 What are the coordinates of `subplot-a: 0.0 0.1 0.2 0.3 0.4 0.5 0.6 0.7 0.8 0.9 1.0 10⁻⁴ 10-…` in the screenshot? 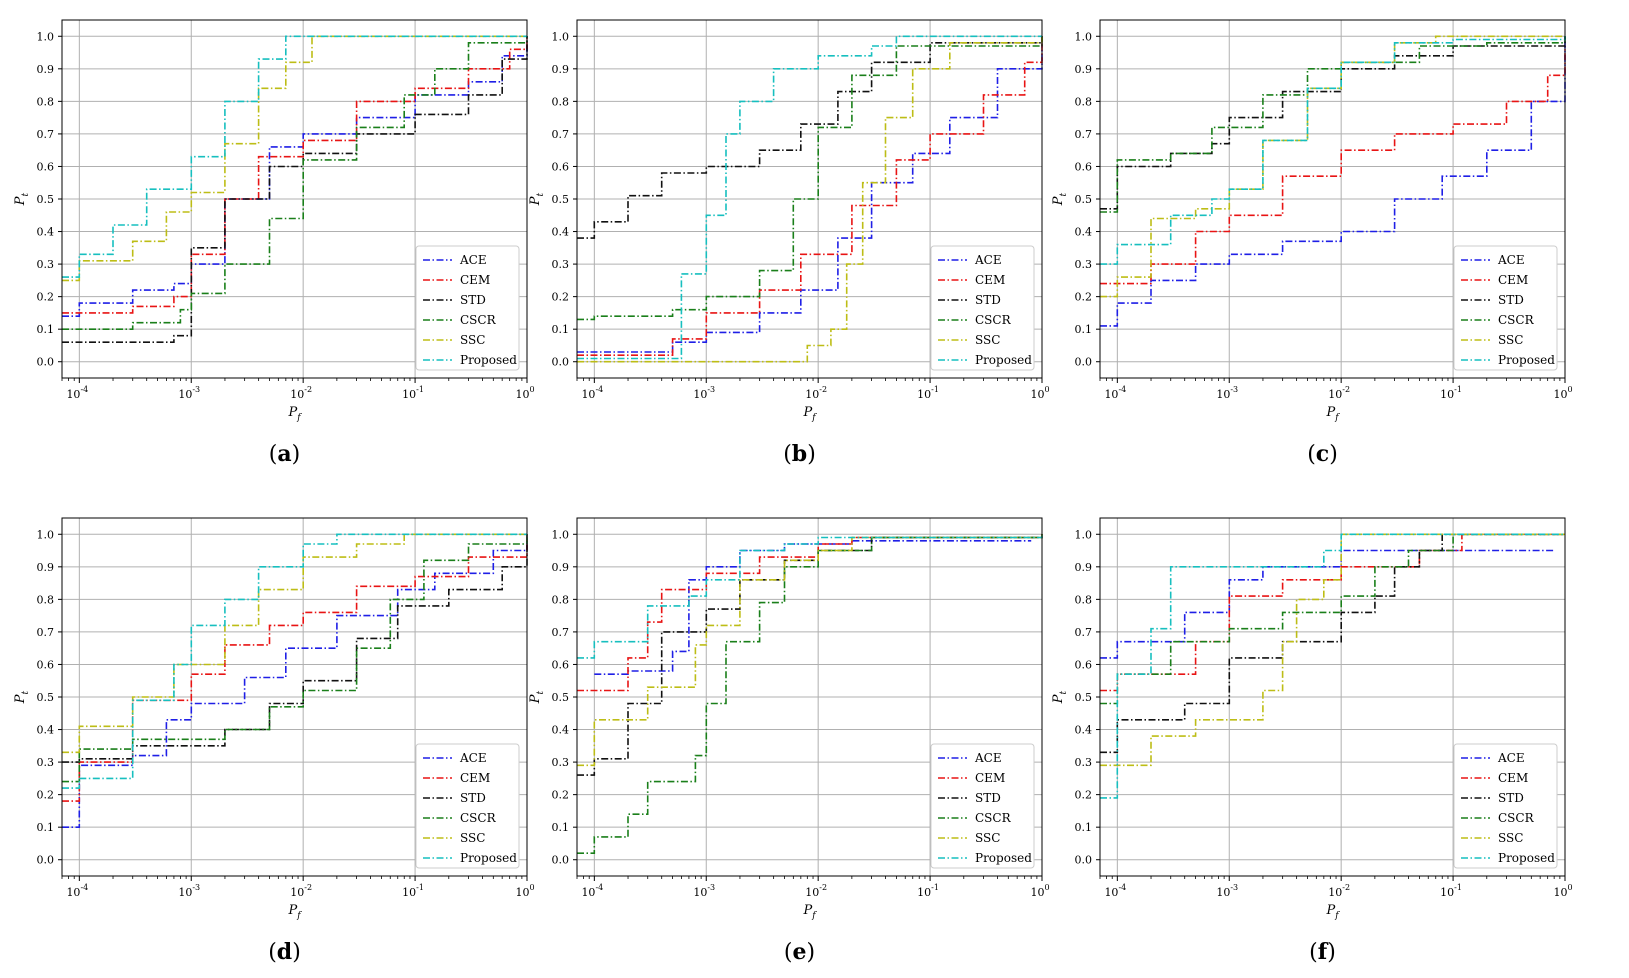 It's located at (274, 243).